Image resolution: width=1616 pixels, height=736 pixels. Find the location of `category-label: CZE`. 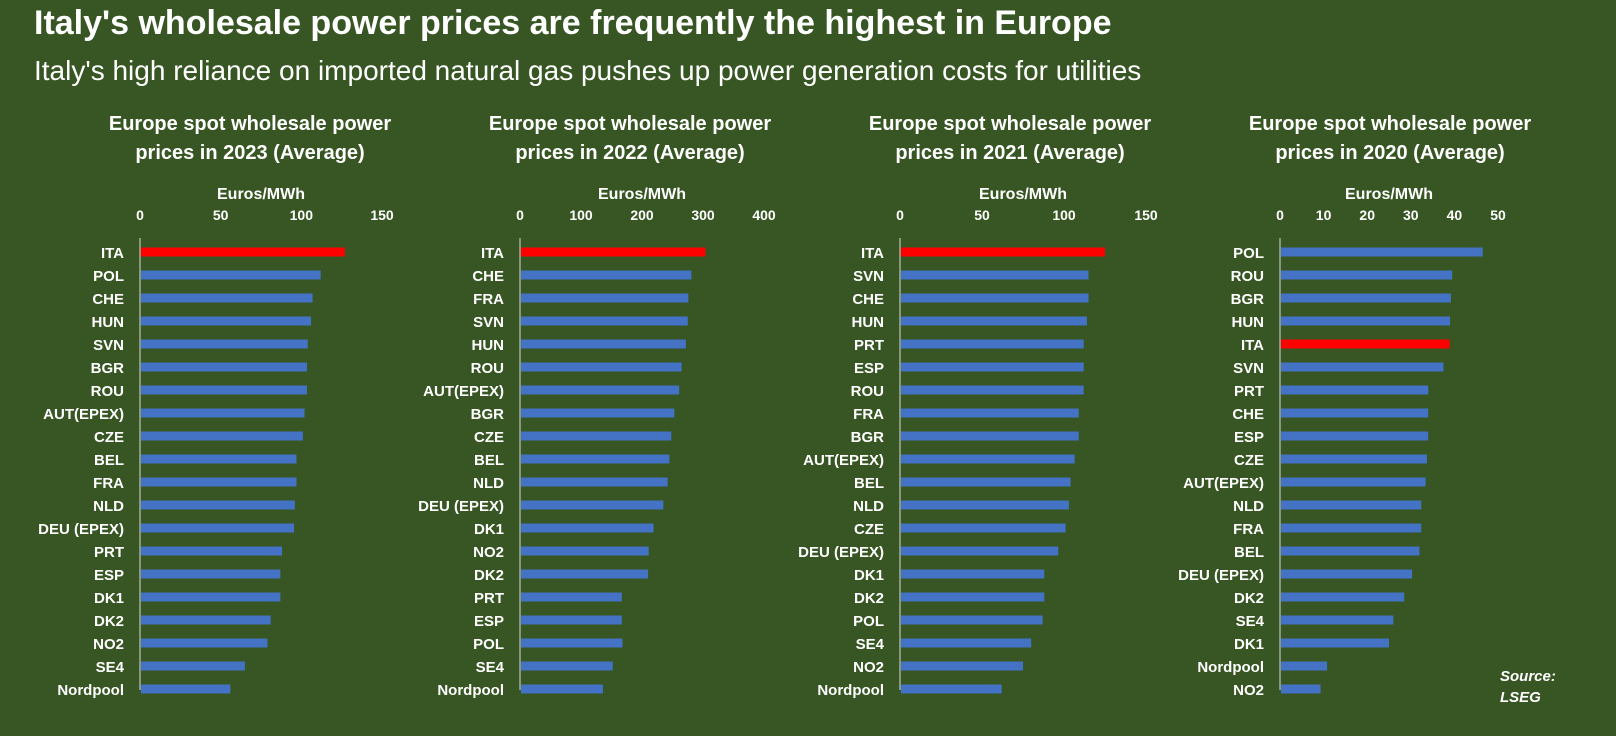

category-label: CZE is located at coordinates (109, 437).